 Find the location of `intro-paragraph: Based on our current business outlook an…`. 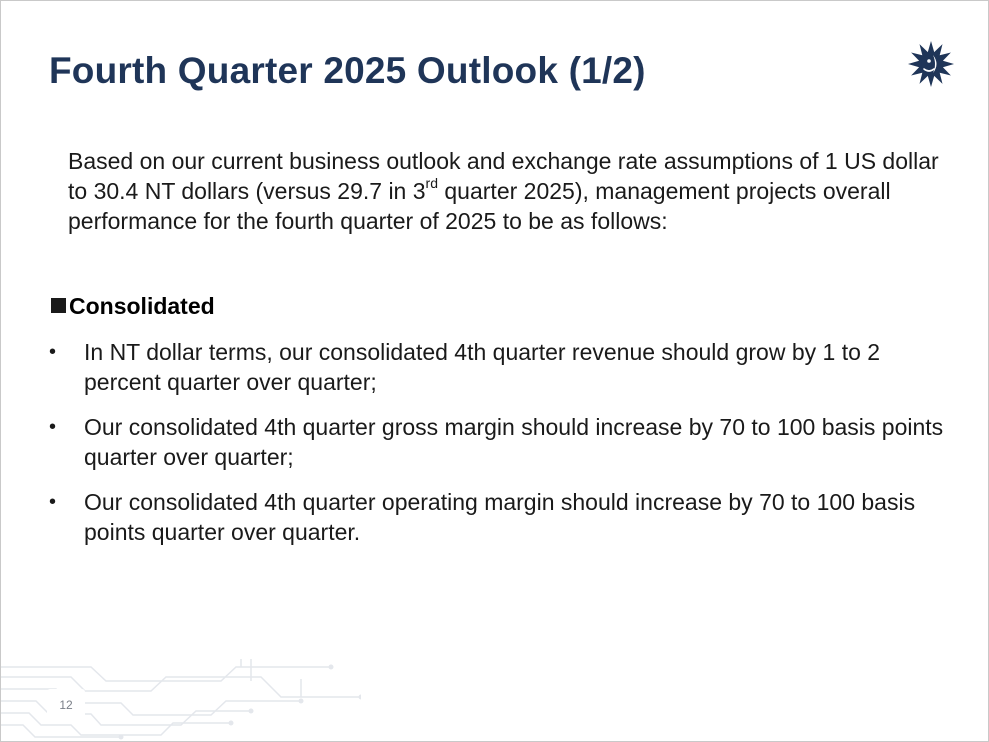

intro-paragraph: Based on our current business outlook an… is located at coordinates (508, 191).